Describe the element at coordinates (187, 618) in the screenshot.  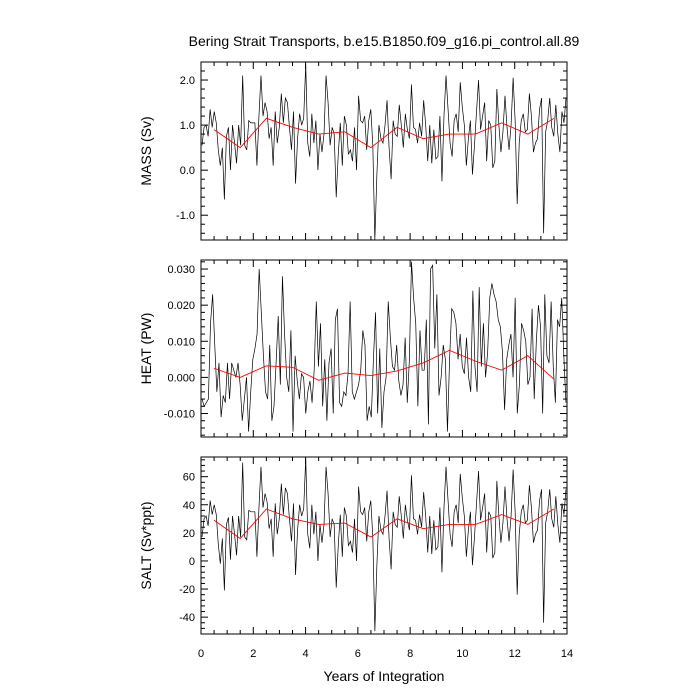
I see `y-tick-label: -40` at that location.